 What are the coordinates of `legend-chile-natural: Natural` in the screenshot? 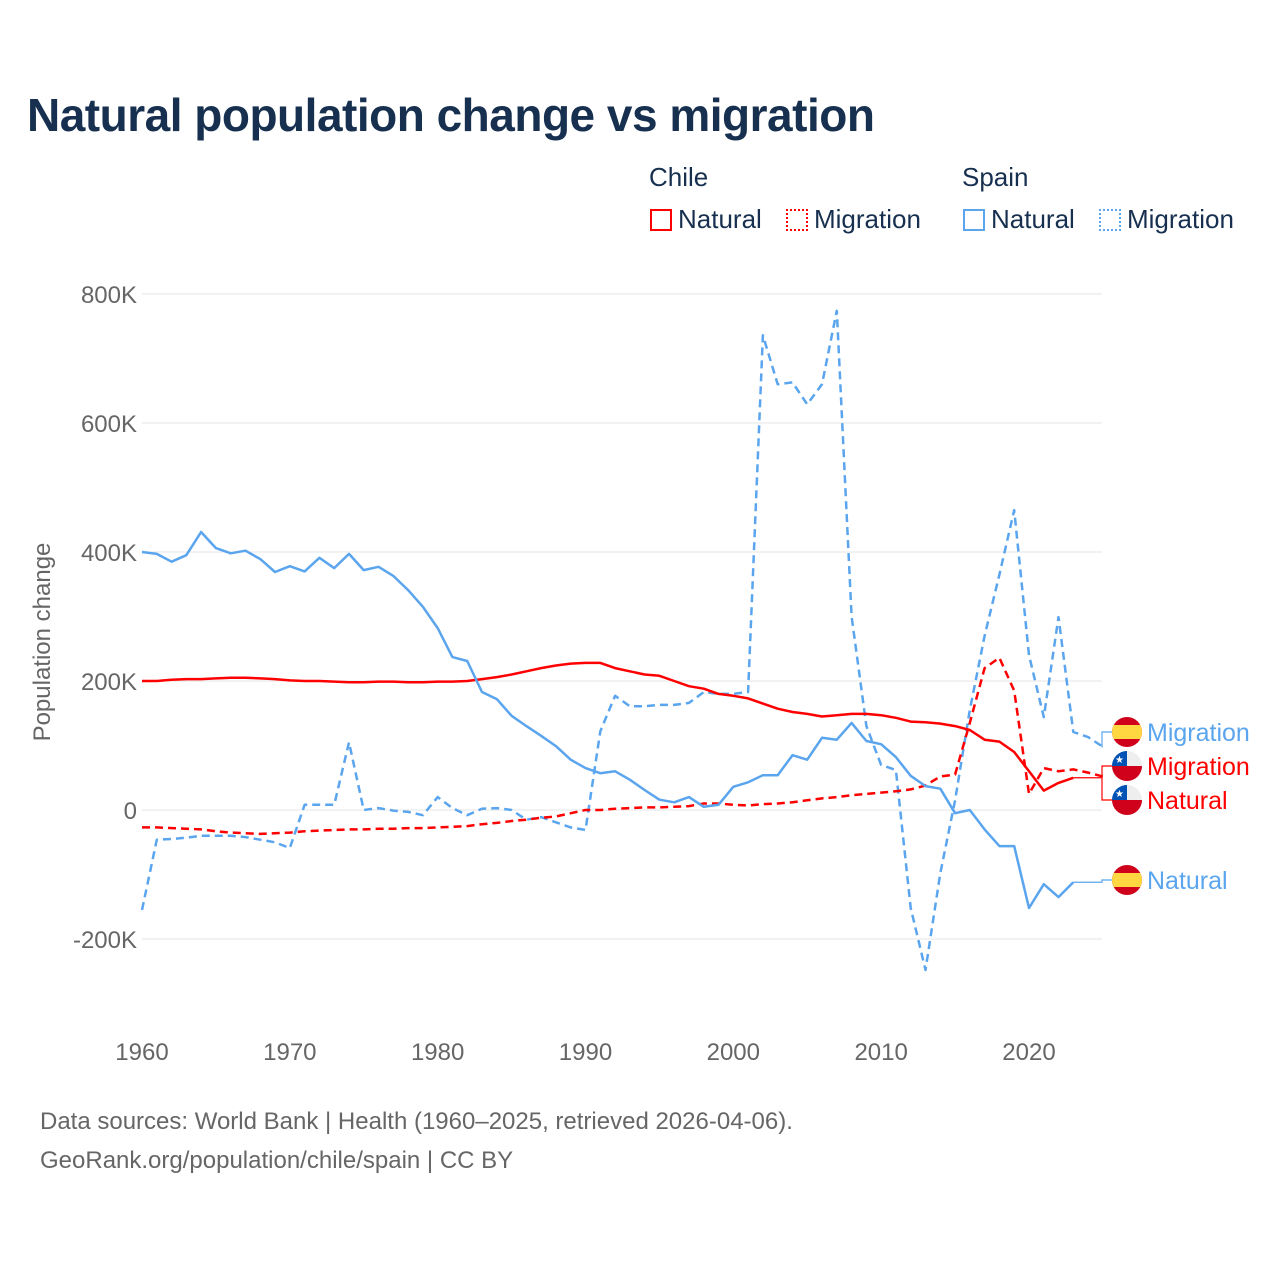 It's located at (706, 219).